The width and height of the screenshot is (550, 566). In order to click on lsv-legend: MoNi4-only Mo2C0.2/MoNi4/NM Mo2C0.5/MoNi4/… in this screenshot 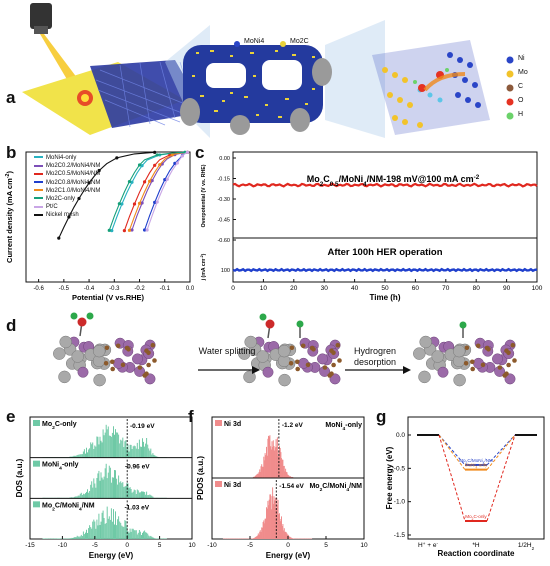, I will do `click(67, 187)`.